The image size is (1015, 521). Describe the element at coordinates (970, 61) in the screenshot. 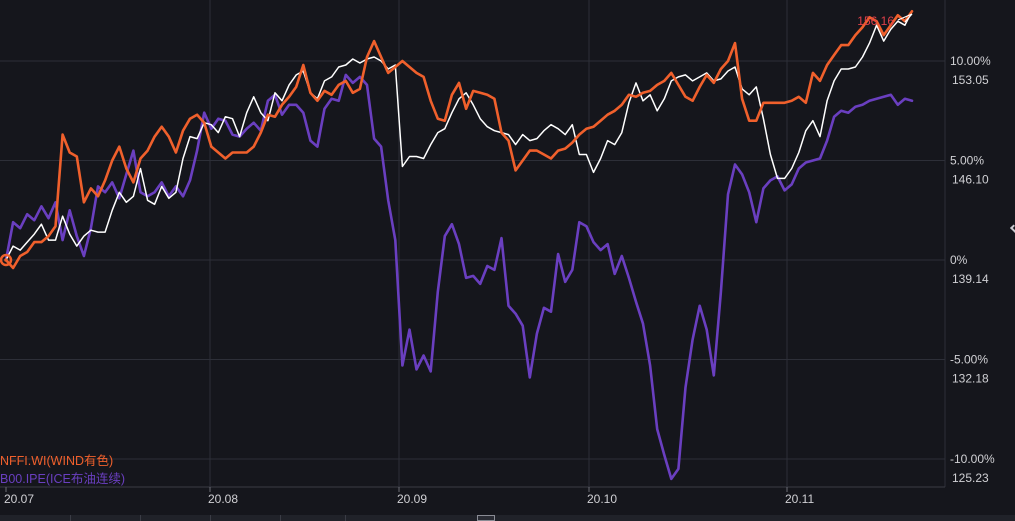

I see `y-tick-label-pct: 10.00%` at that location.